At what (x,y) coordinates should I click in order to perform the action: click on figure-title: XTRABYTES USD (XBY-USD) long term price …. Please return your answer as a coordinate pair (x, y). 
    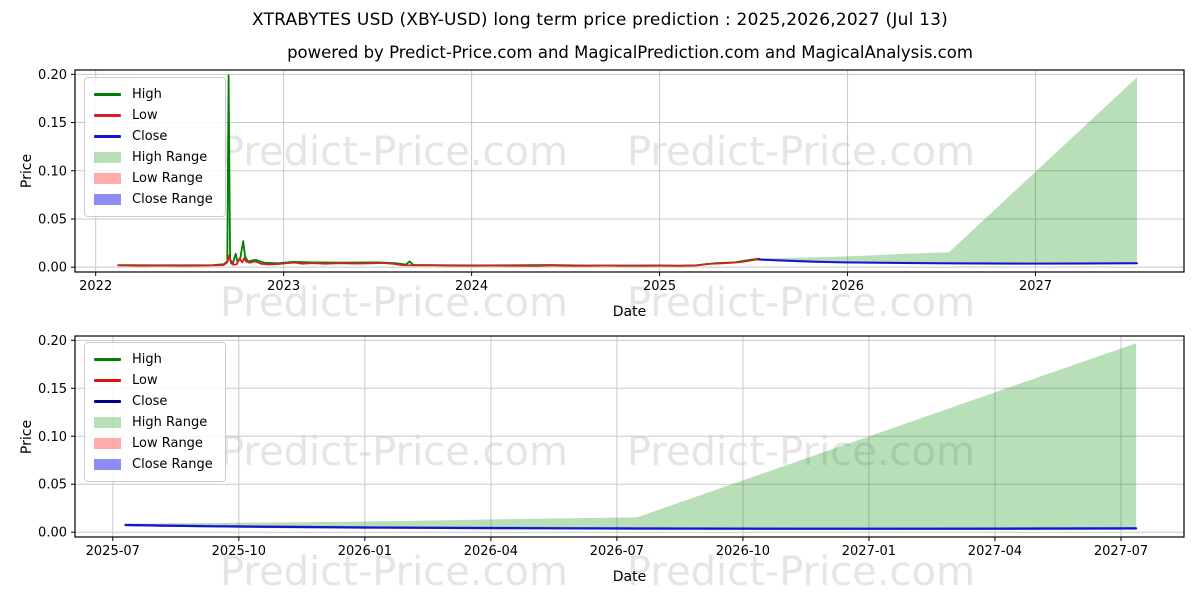
    Looking at the image, I should click on (600, 20).